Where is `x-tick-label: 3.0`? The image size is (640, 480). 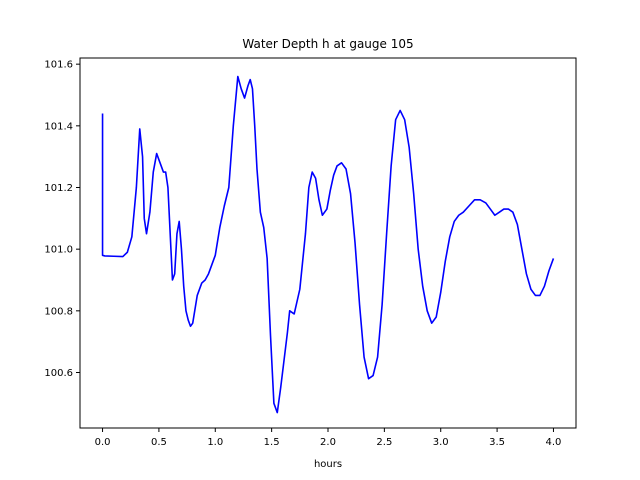 x-tick-label: 3.0 is located at coordinates (441, 442).